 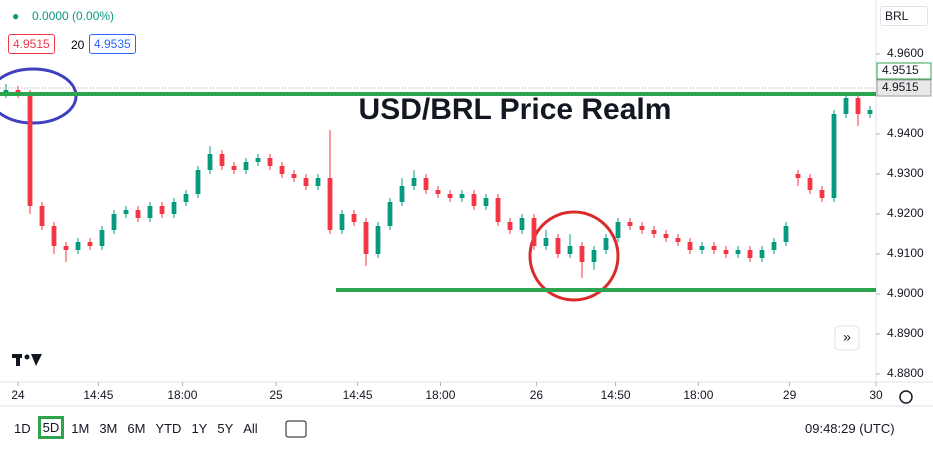 What do you see at coordinates (168, 428) in the screenshot?
I see `range-button: YTD` at bounding box center [168, 428].